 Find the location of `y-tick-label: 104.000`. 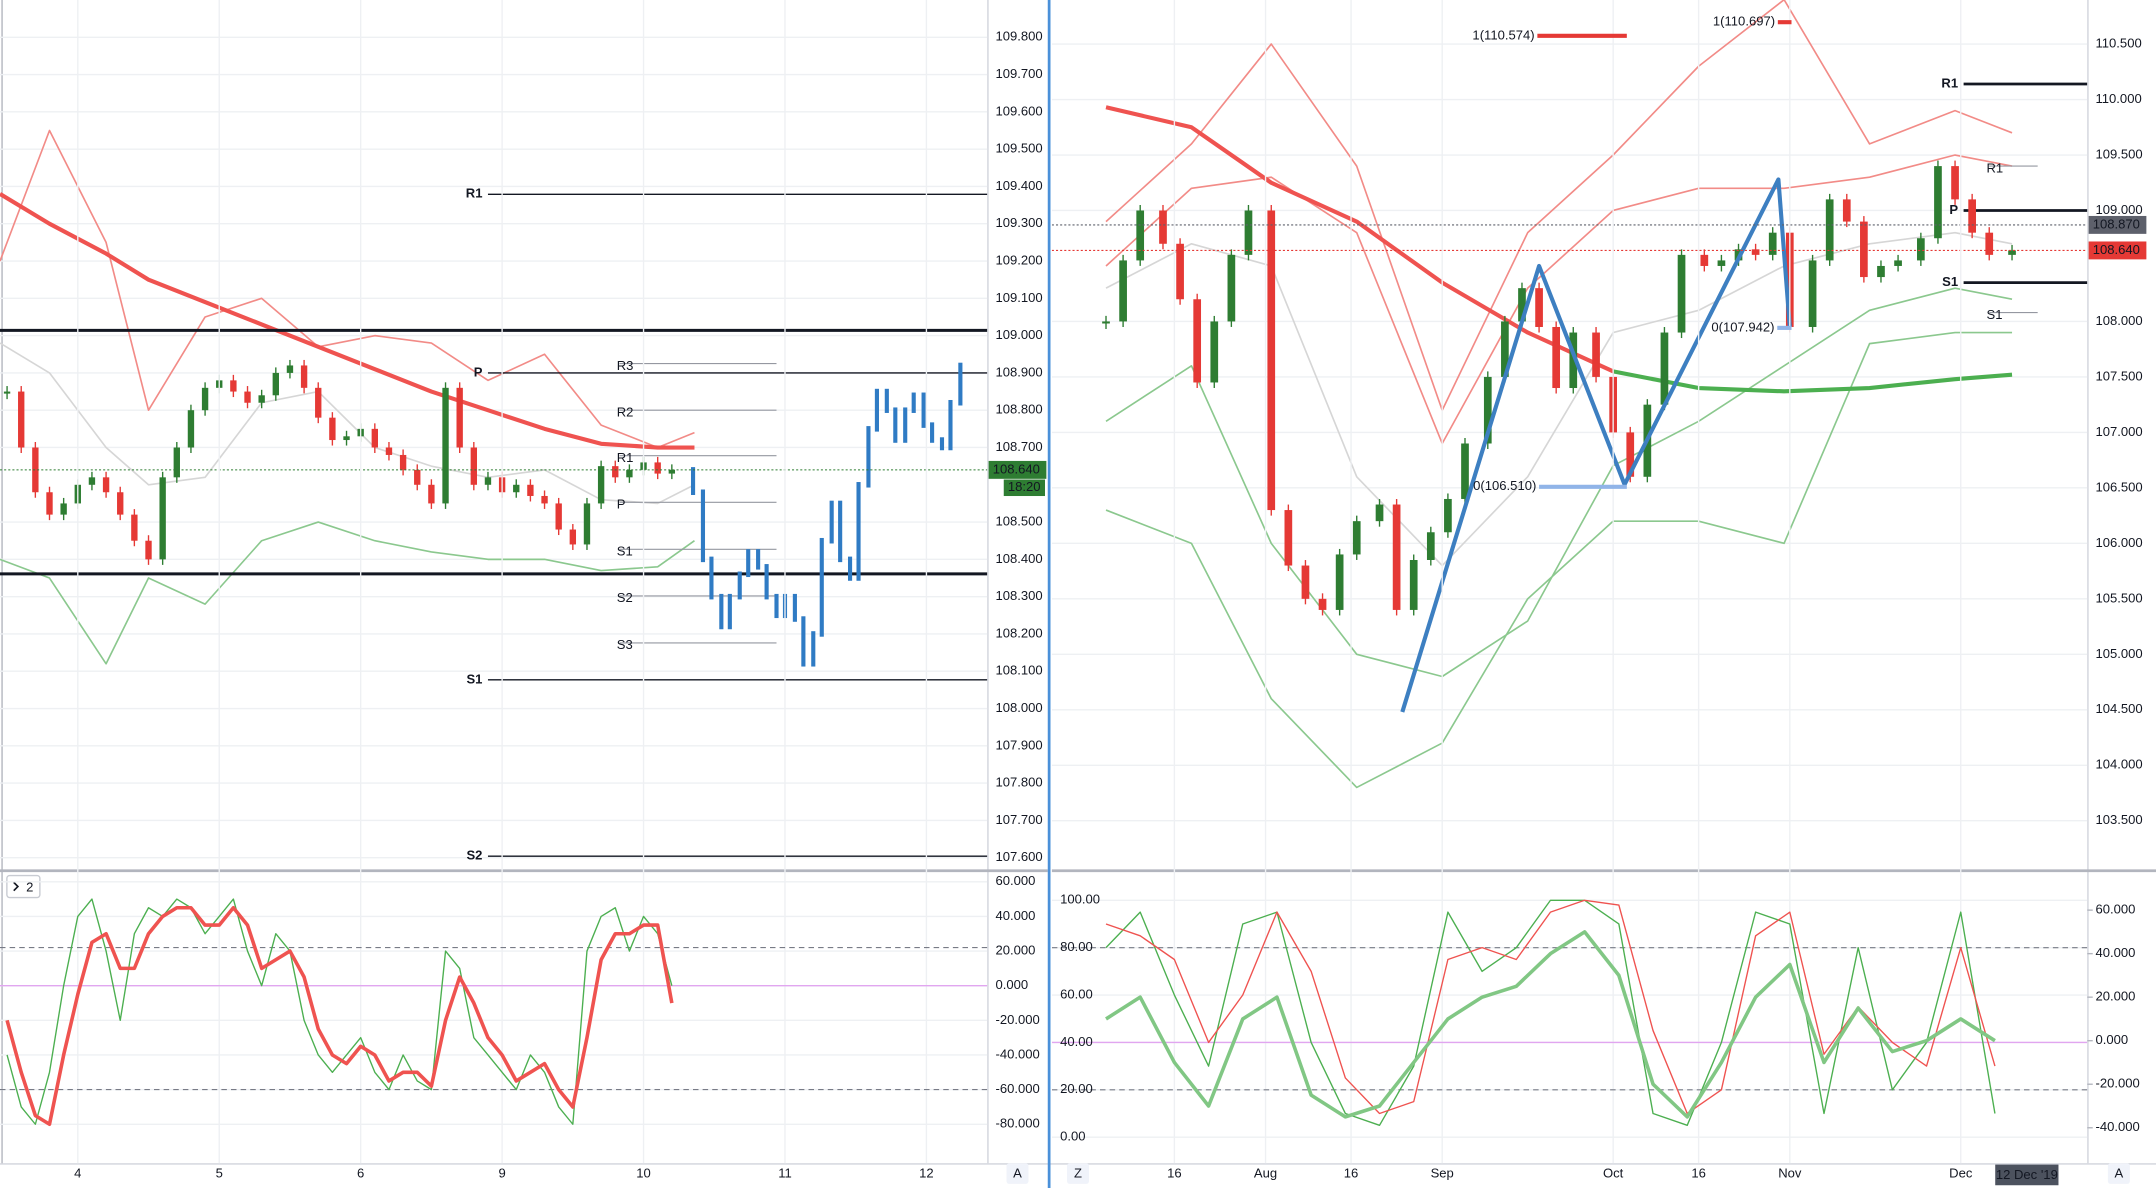

y-tick-label: 104.000 is located at coordinates (2119, 764).